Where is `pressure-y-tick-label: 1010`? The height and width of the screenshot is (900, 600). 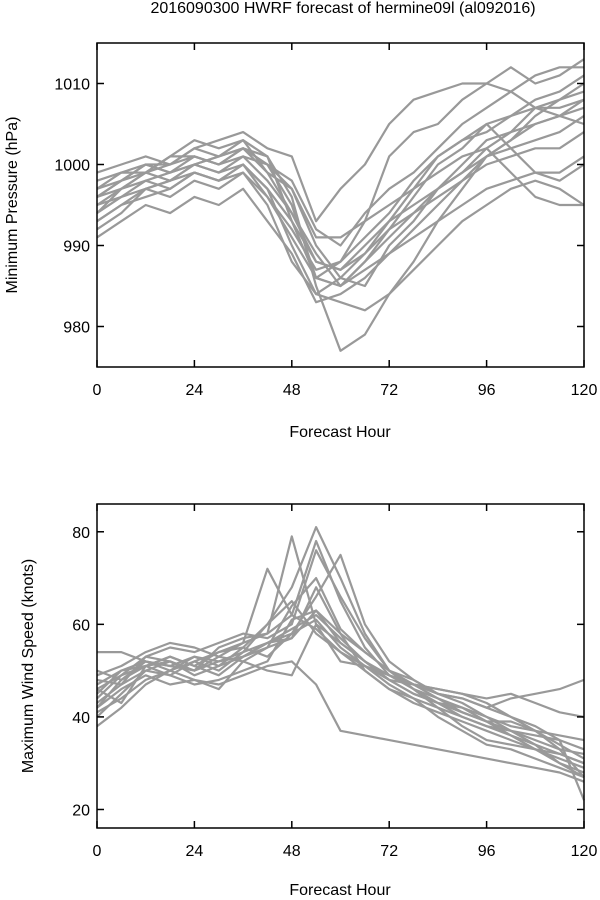 pressure-y-tick-label: 1010 is located at coordinates (72, 85).